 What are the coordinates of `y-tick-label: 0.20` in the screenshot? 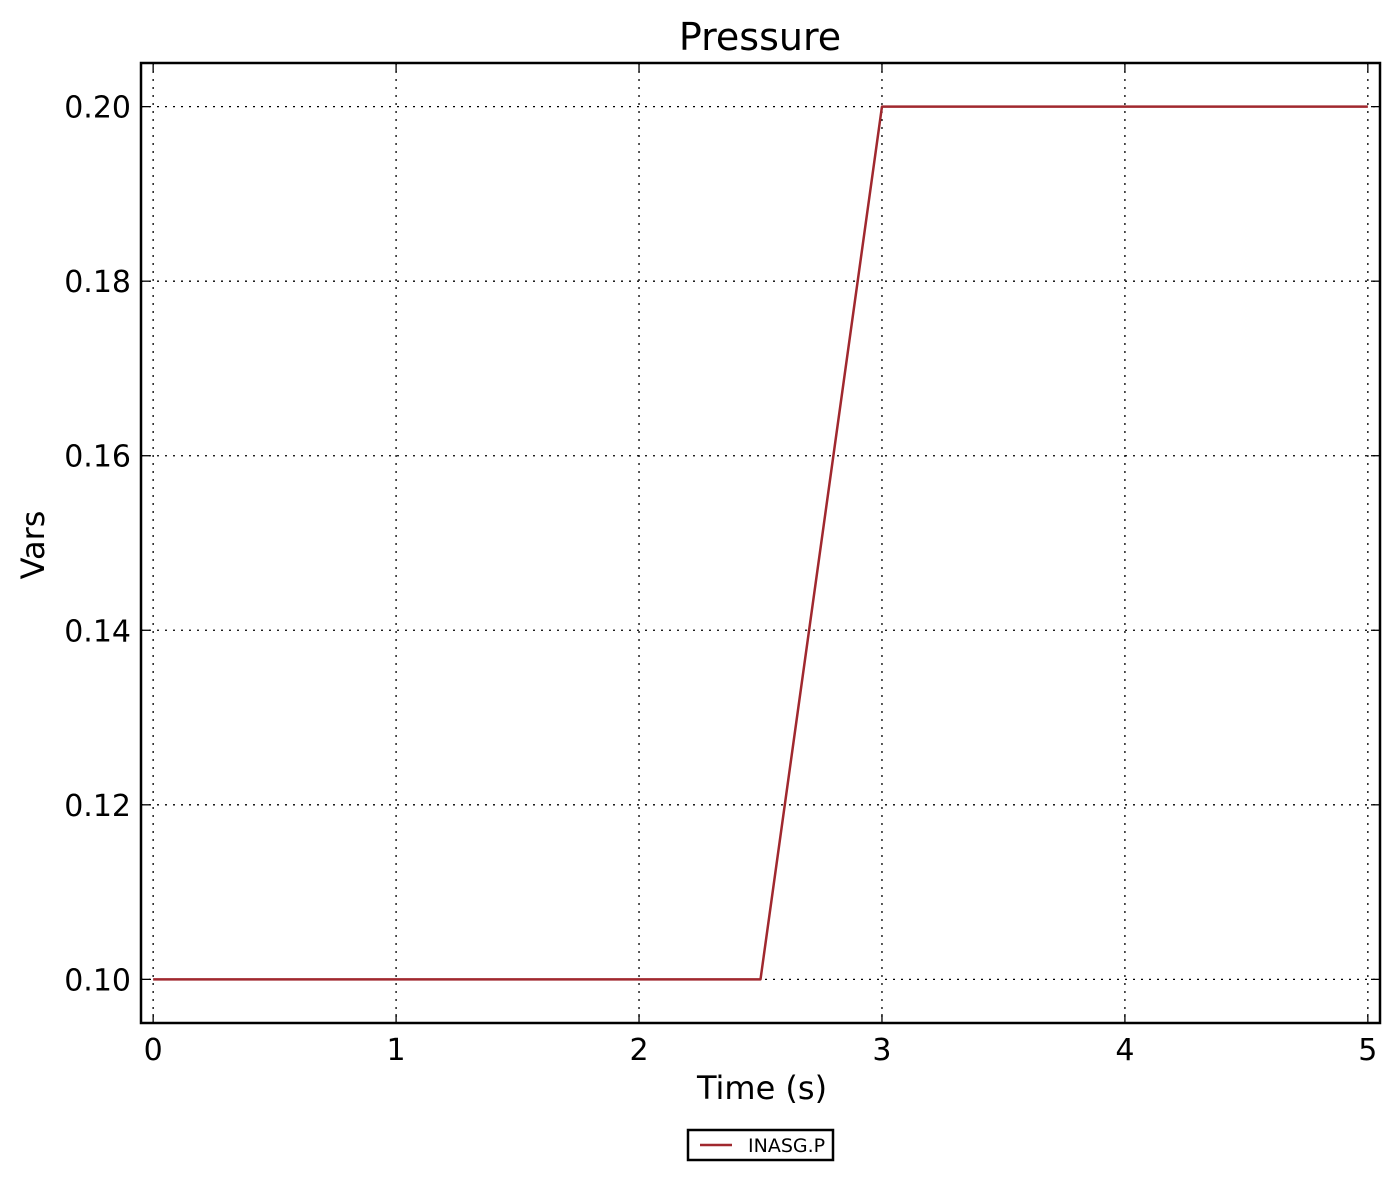 It's located at (97, 108).